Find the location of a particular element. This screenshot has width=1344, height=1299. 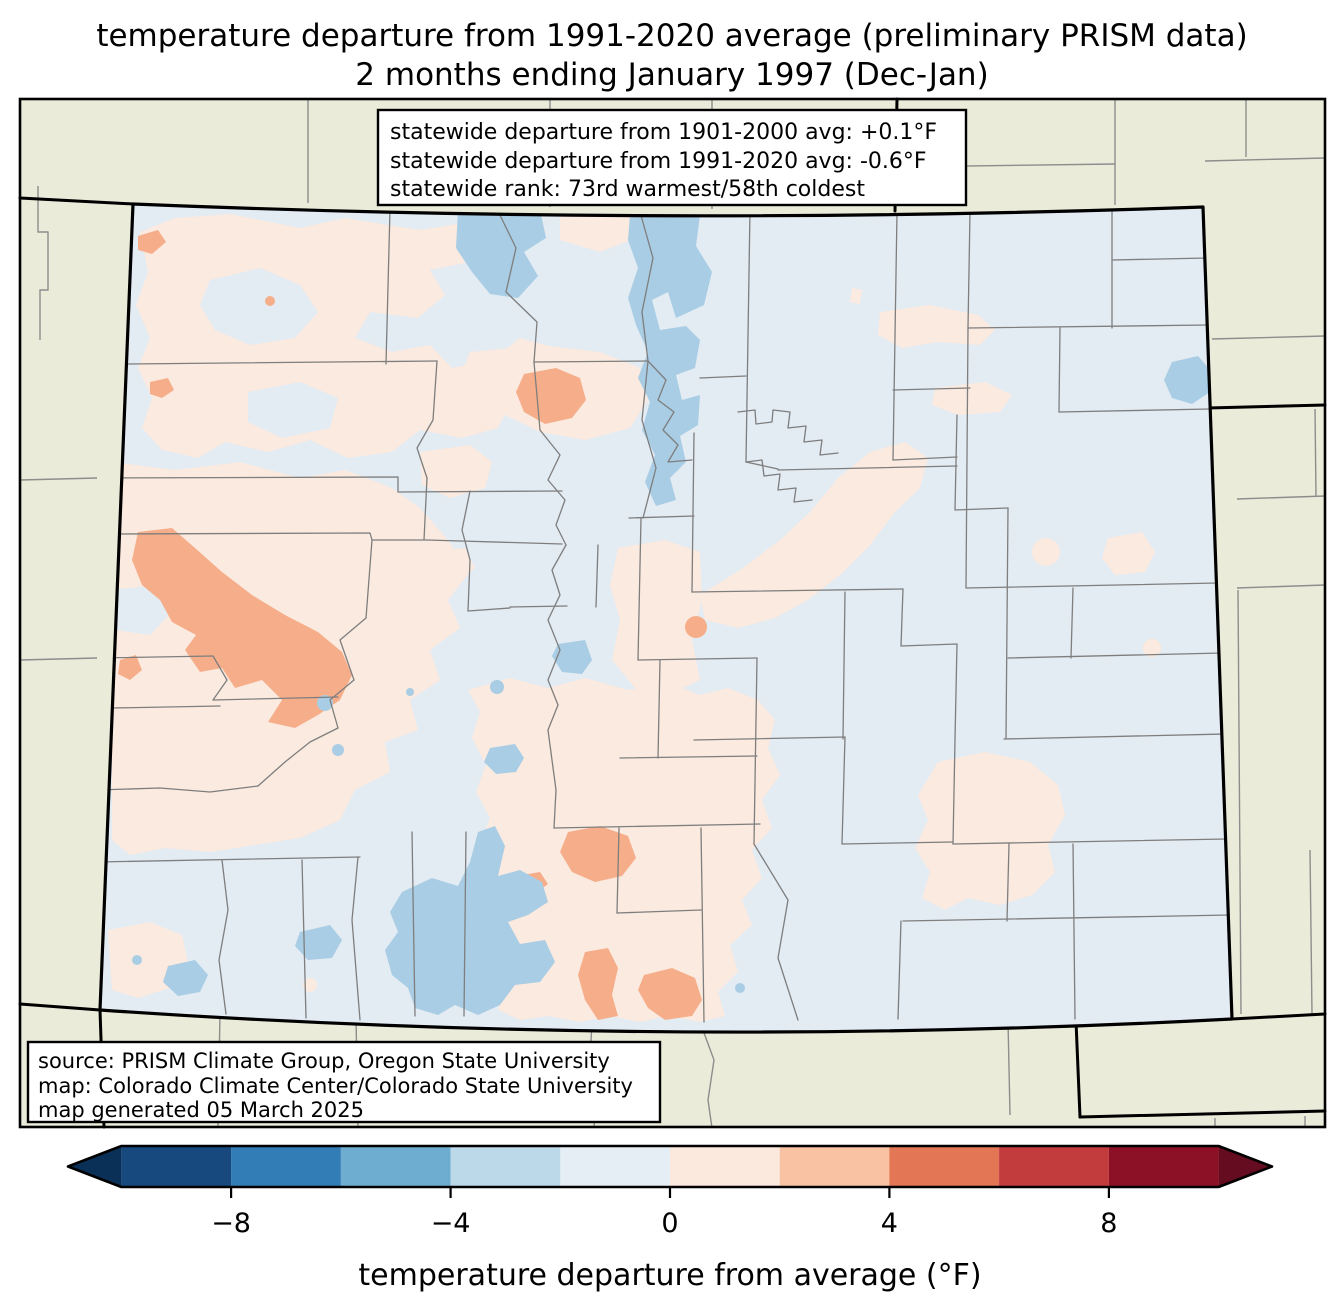

colorbar-tick-label: −4 is located at coordinates (451, 1223).